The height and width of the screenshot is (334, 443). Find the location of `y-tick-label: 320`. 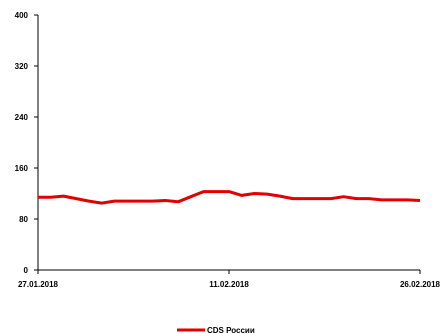

y-tick-label: 320 is located at coordinates (22, 66).